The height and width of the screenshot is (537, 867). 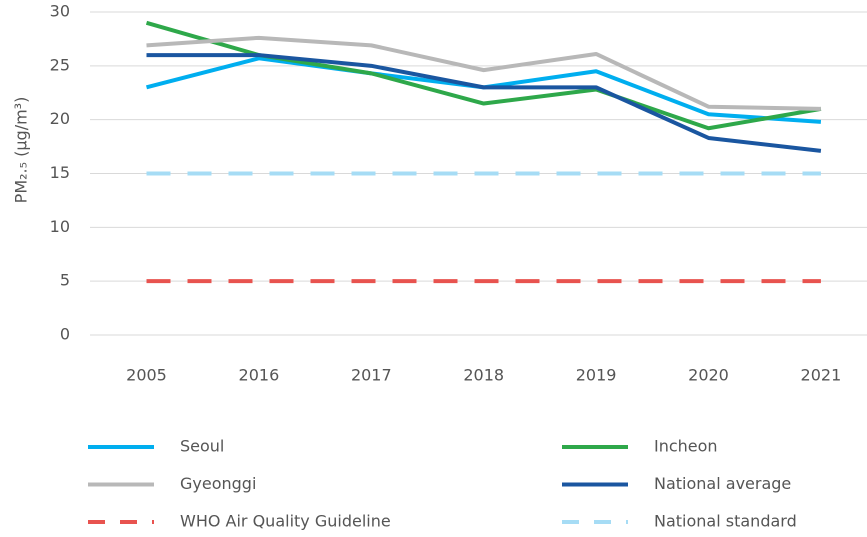 I want to click on legend-label: National standard, so click(x=725, y=521).